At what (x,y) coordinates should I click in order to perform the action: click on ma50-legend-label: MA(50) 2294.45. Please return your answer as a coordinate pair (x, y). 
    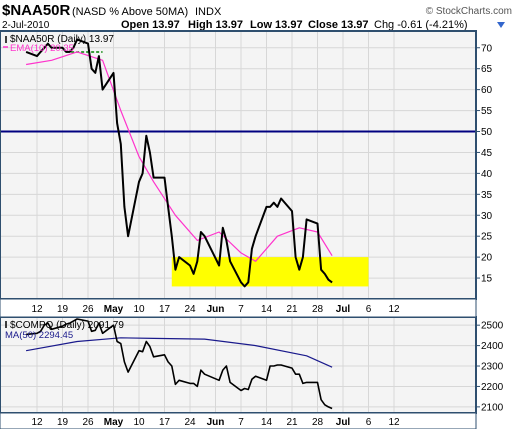
    Looking at the image, I should click on (39, 335).